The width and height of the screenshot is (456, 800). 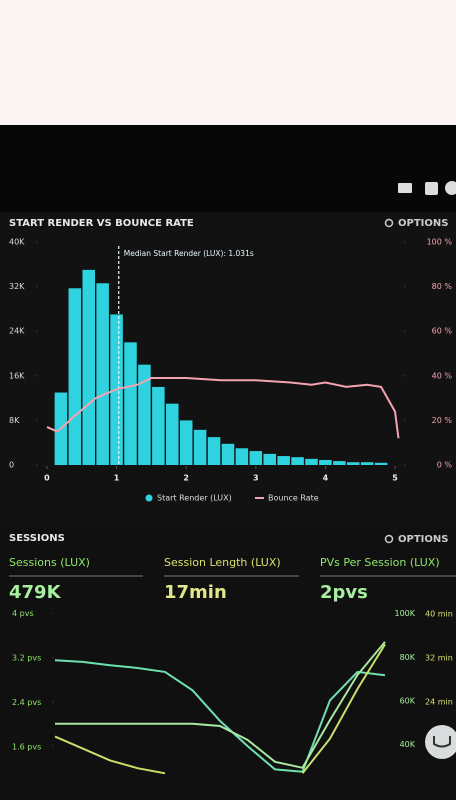 I want to click on x-tick-label: 3, so click(x=256, y=478).